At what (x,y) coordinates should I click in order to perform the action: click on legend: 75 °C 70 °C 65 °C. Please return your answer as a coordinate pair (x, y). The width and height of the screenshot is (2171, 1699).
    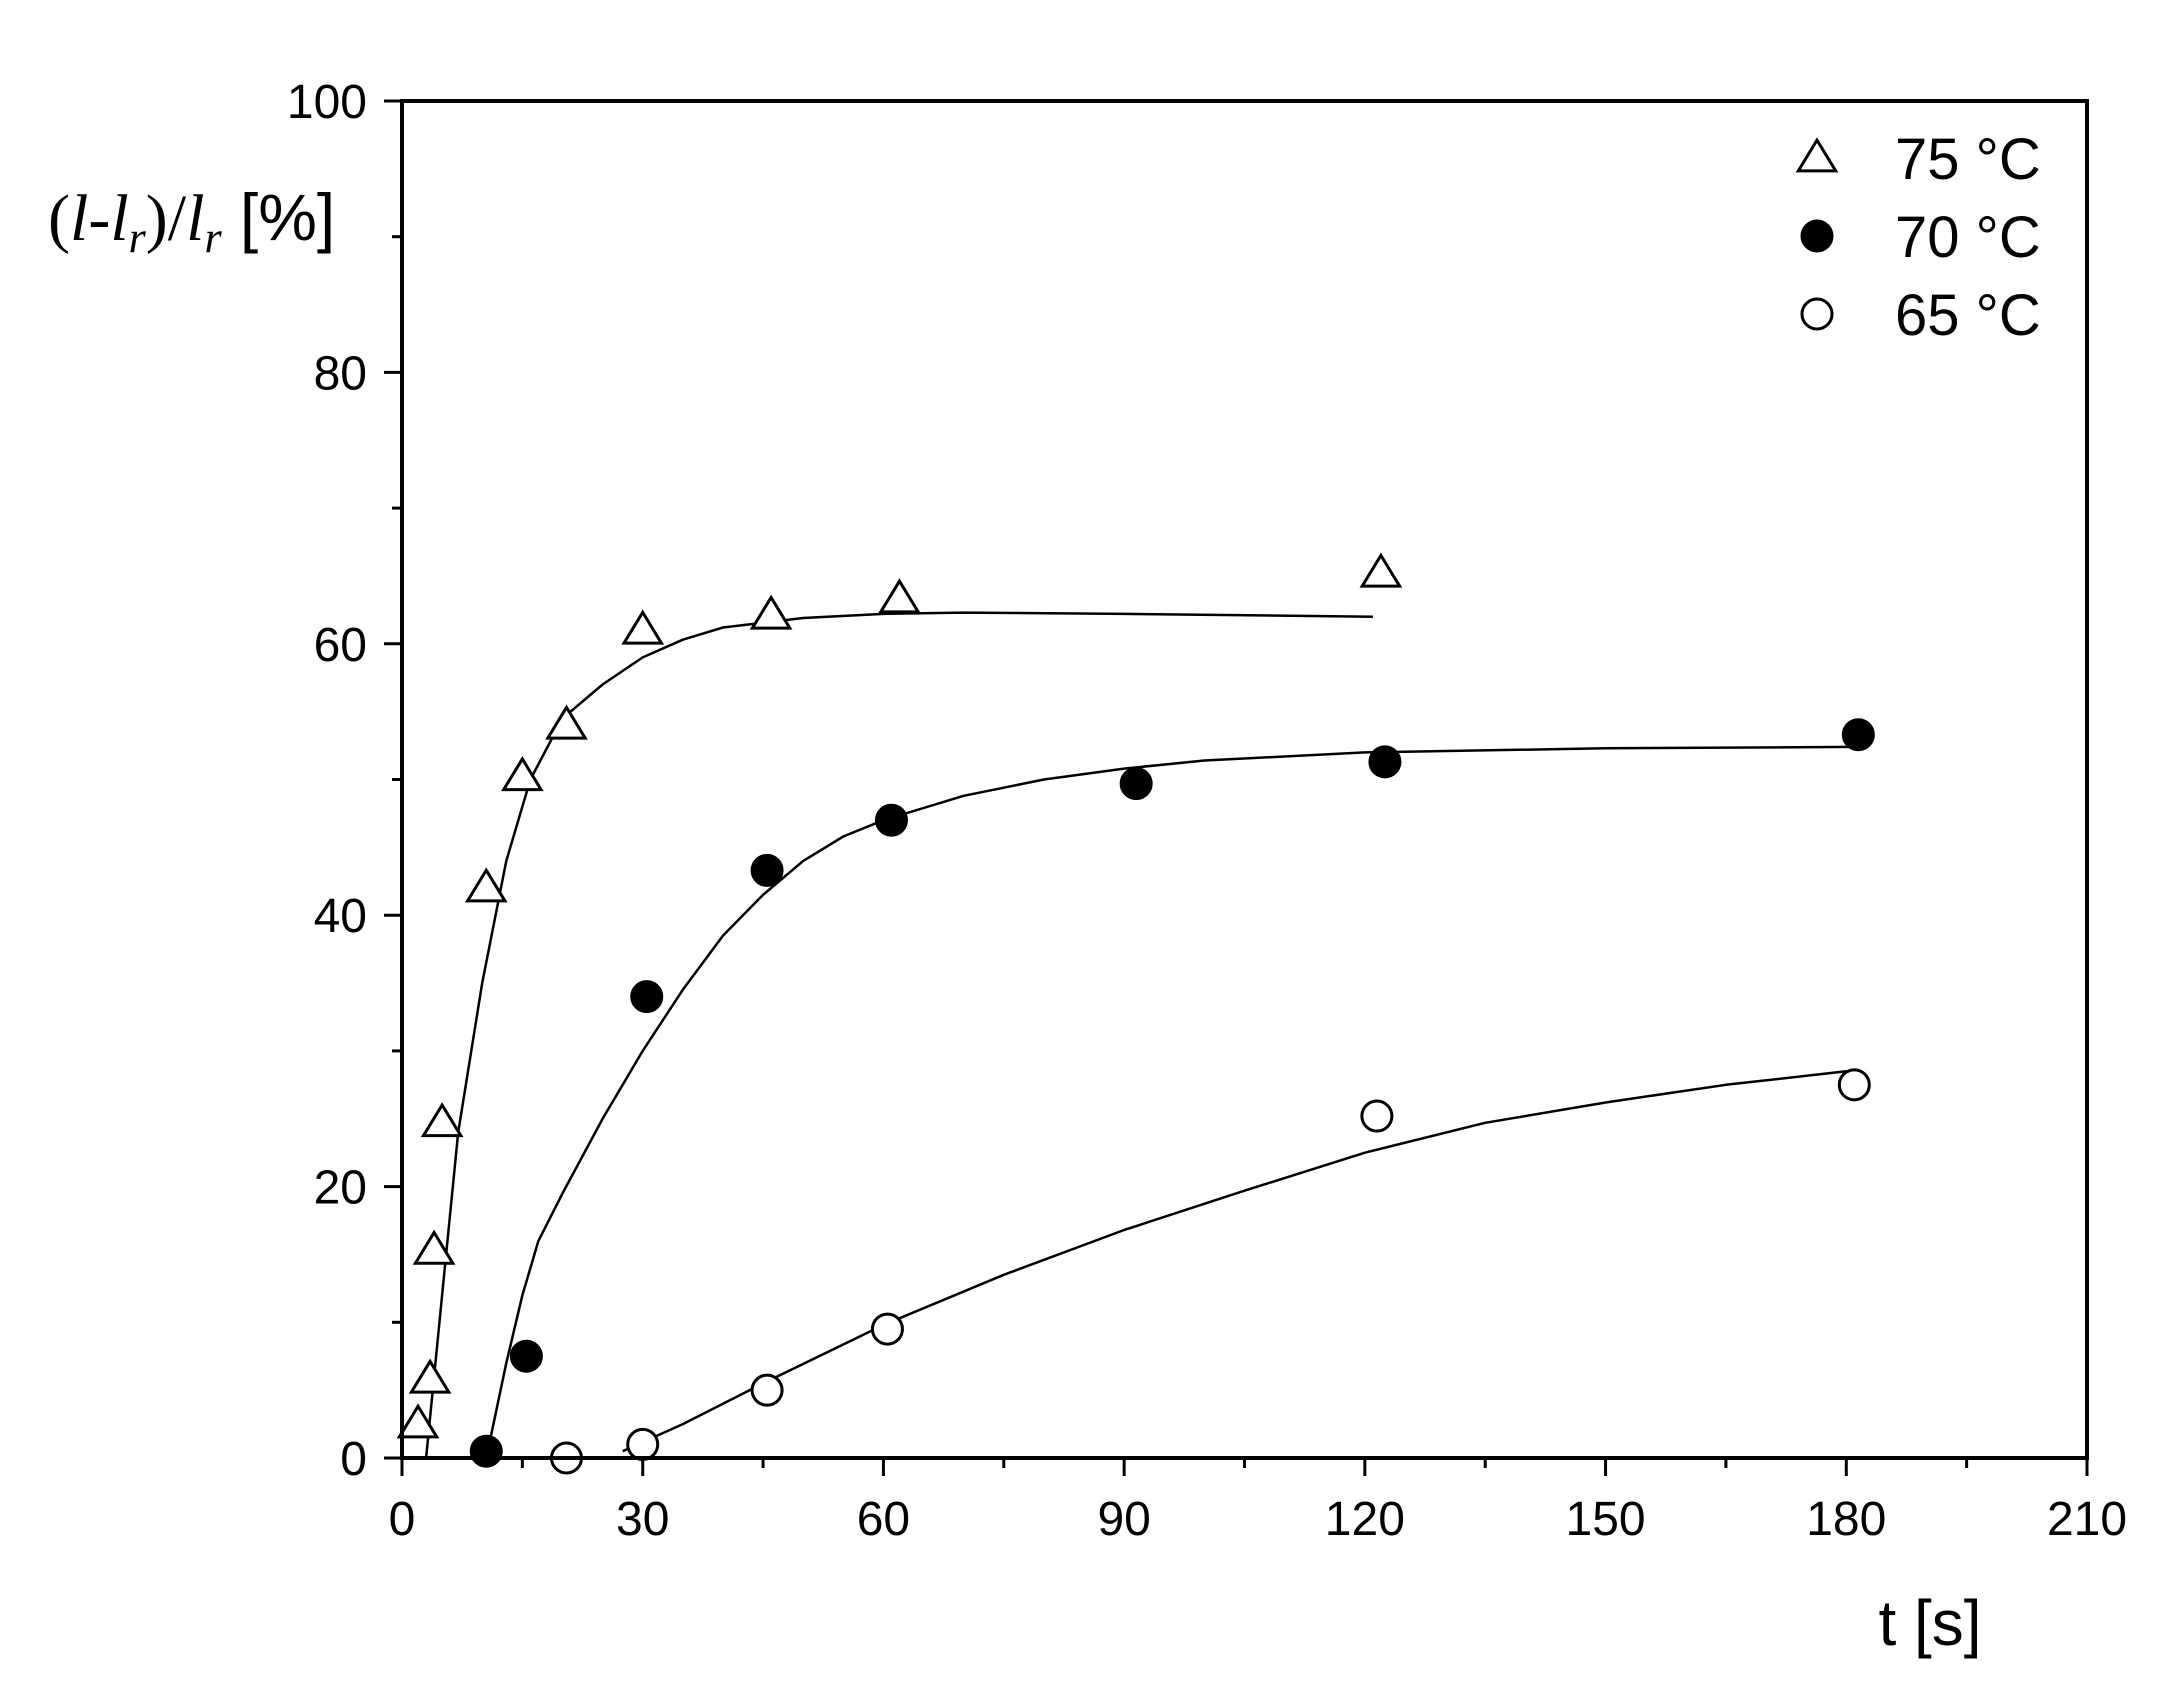
    Looking at the image, I should click on (1918, 237).